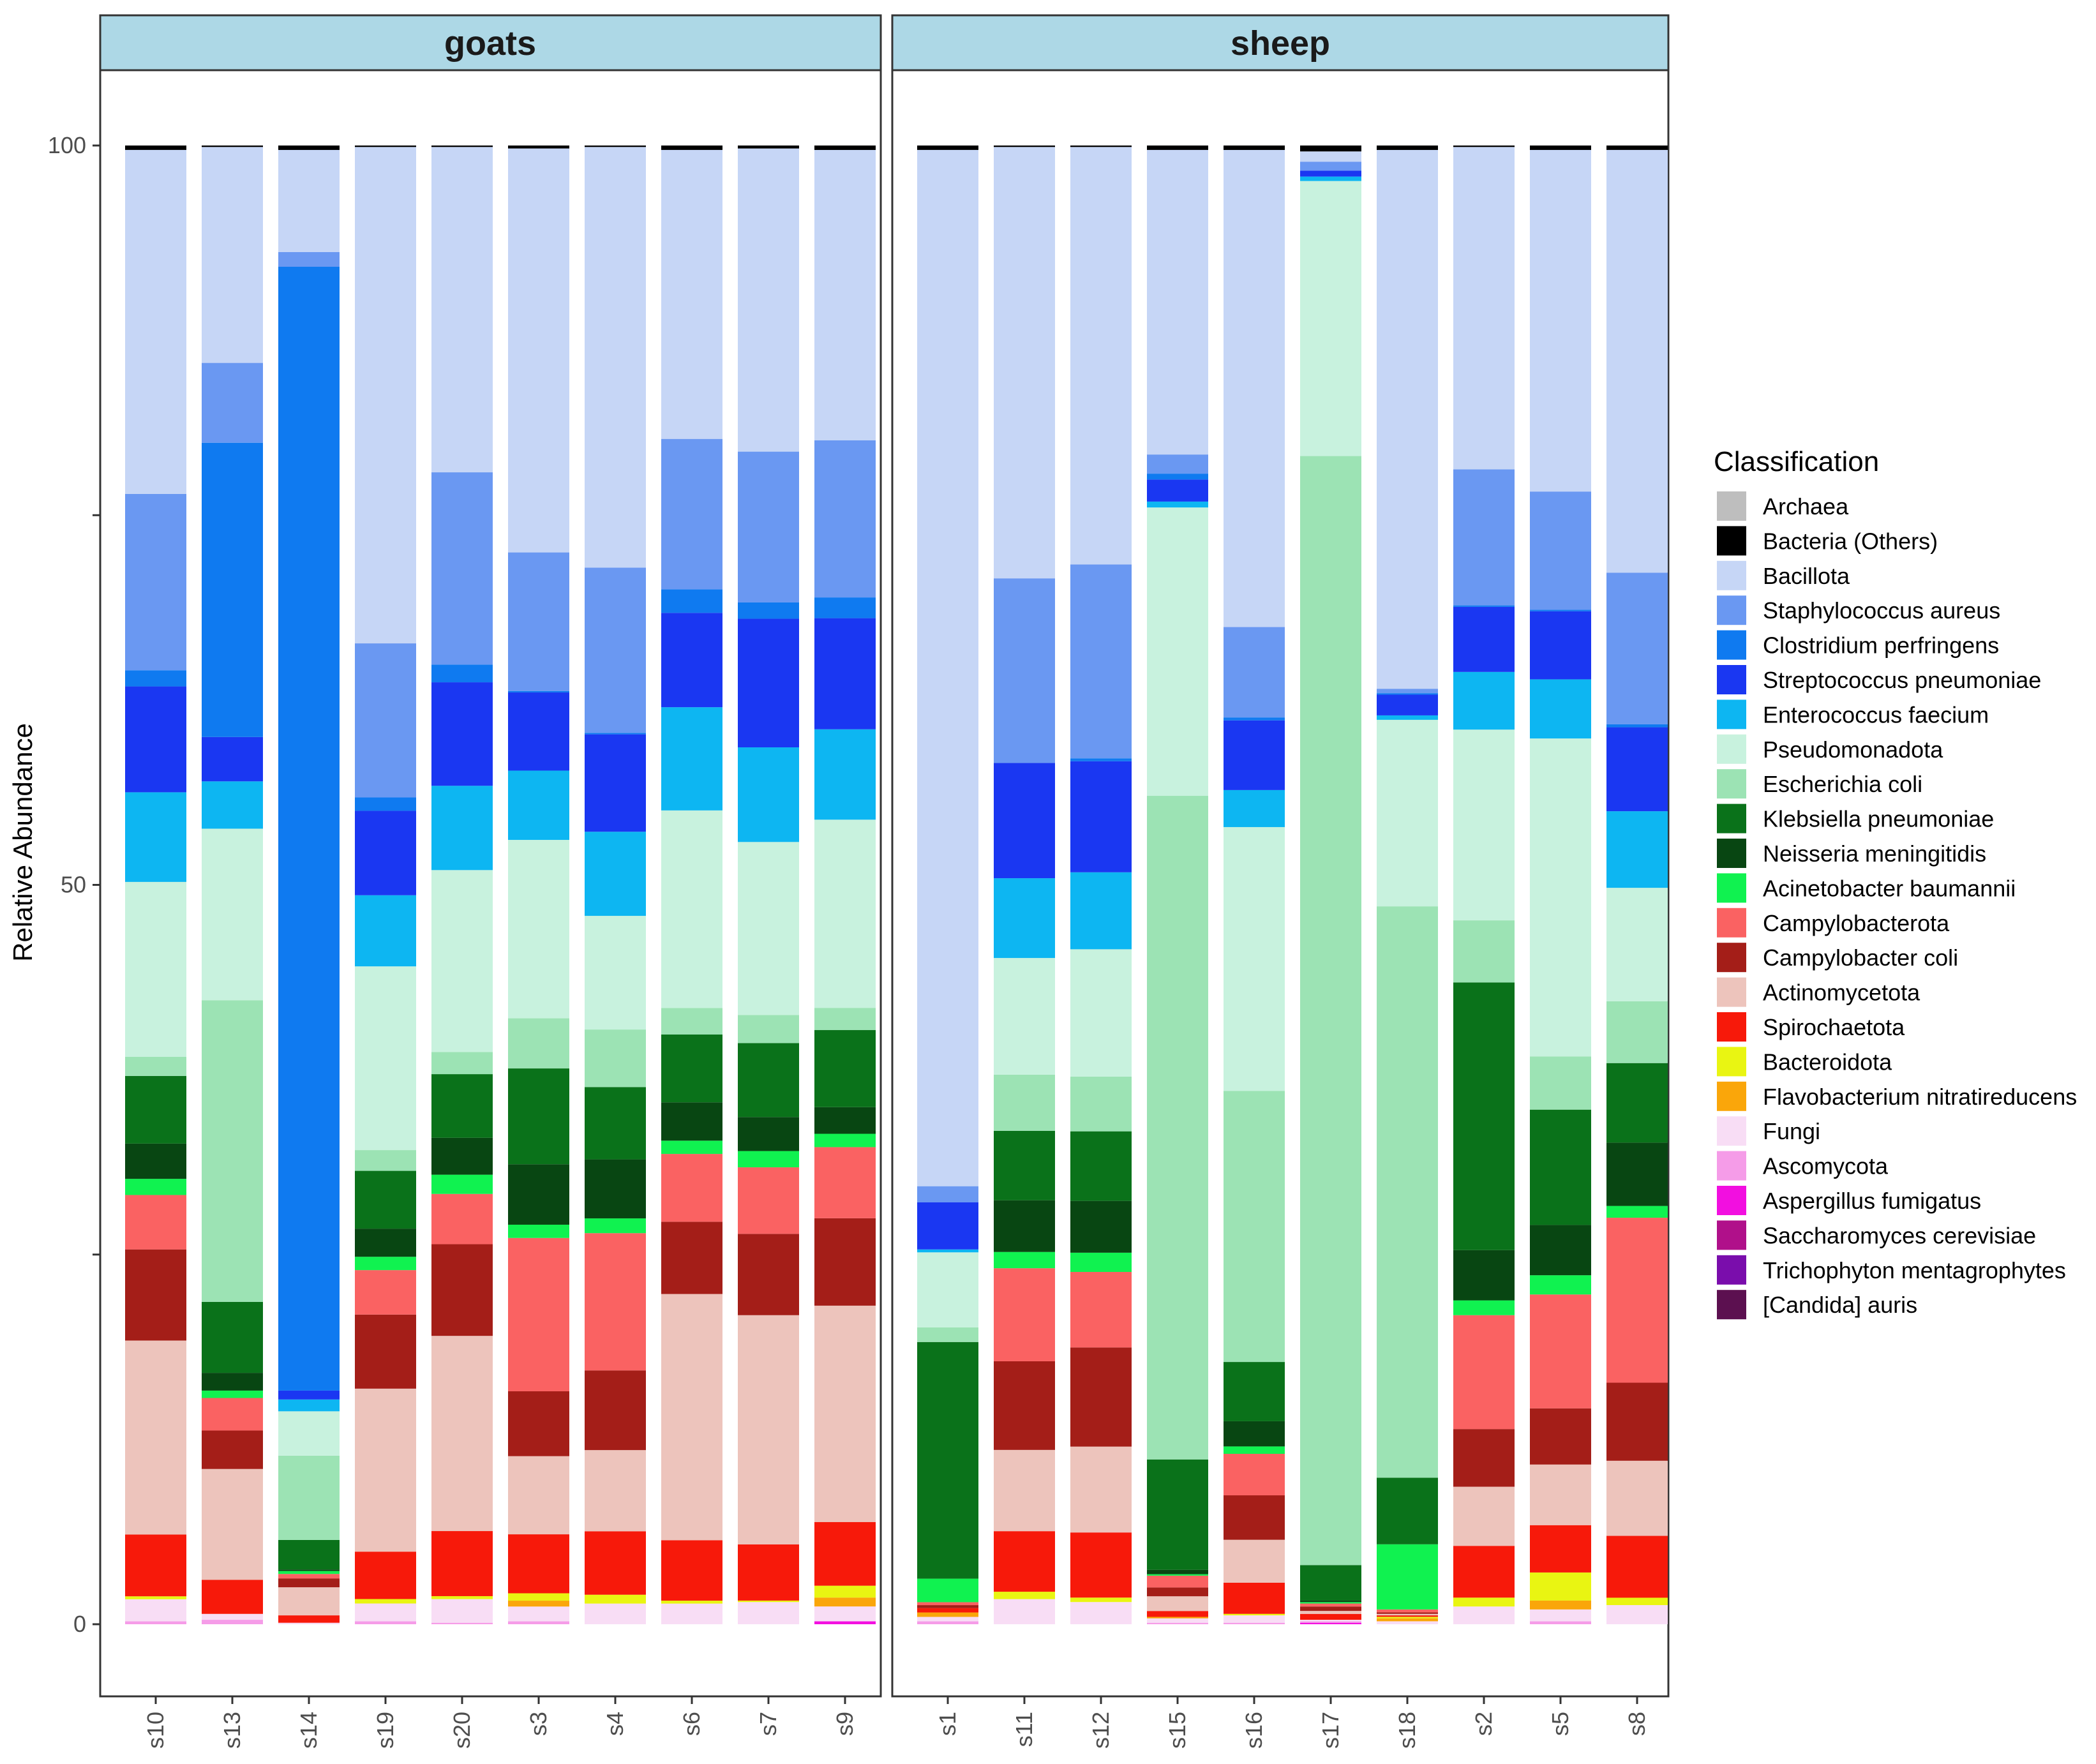 The image size is (2096, 1764). What do you see at coordinates (1731, 958) in the screenshot?
I see `legend-swatch-campylobacter-coli` at bounding box center [1731, 958].